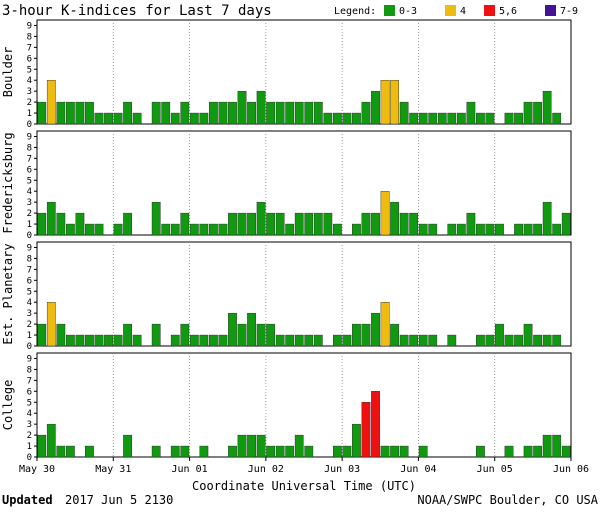  What do you see at coordinates (29, 347) in the screenshot?
I see `ytick-label-2-0: 0` at bounding box center [29, 347].